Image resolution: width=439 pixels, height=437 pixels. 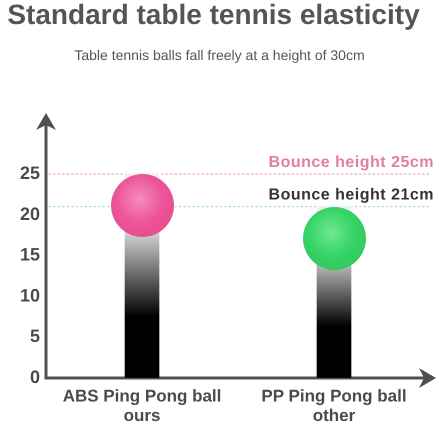 I want to click on ref-line-label: Bounce height 25cm, so click(x=351, y=163).